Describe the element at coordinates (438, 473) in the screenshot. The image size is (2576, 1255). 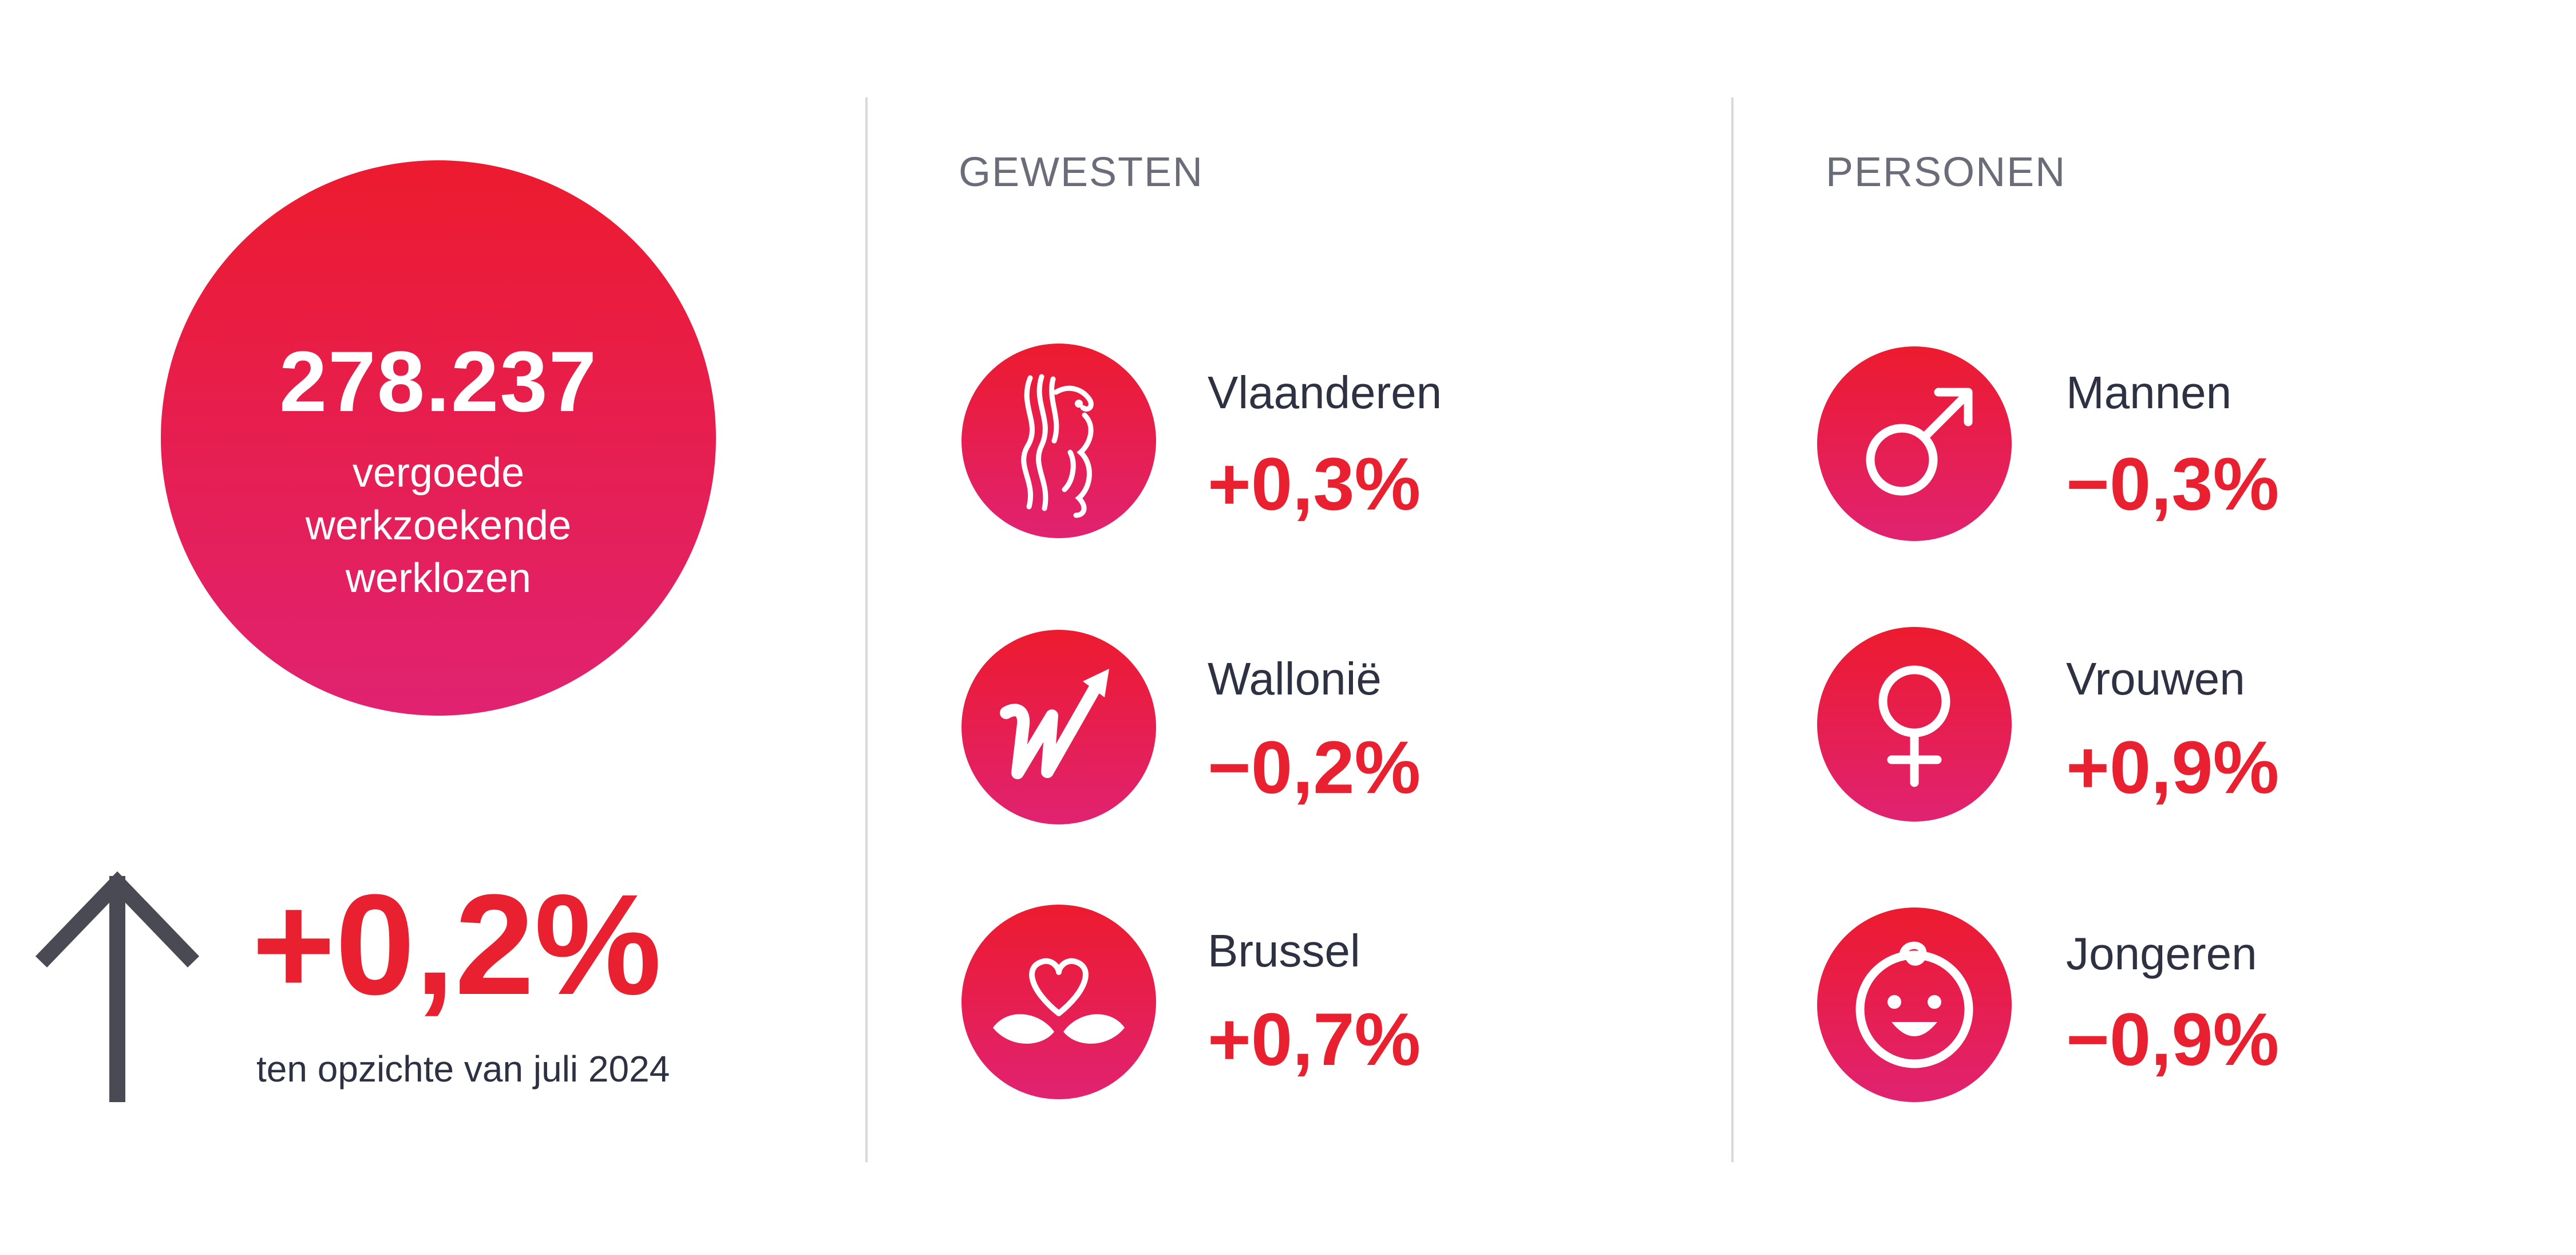
I see `summary-label-line-1: vergoede` at that location.